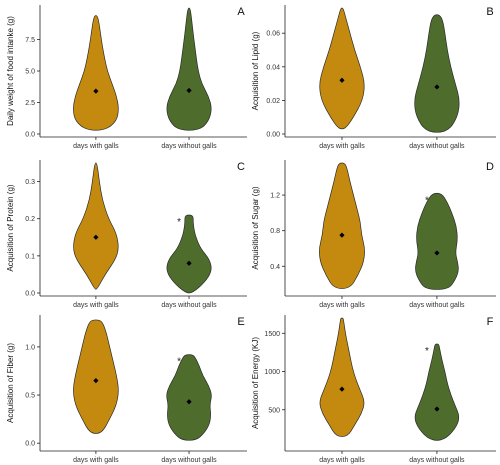  I want to click on y-tick-label: 1.0, so click(30, 347).